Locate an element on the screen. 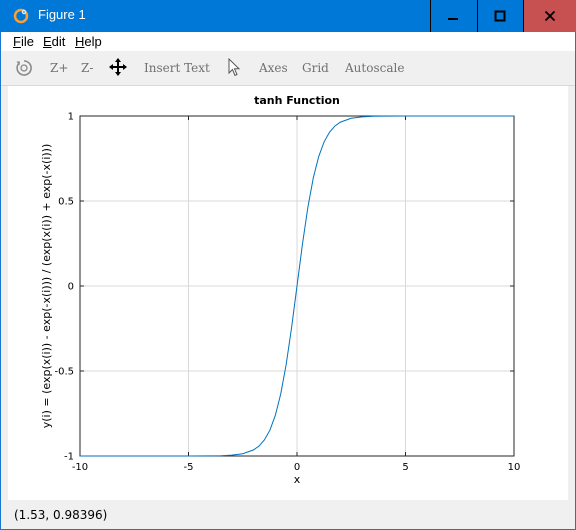  title-bar: Figure 1 is located at coordinates (288, 16).